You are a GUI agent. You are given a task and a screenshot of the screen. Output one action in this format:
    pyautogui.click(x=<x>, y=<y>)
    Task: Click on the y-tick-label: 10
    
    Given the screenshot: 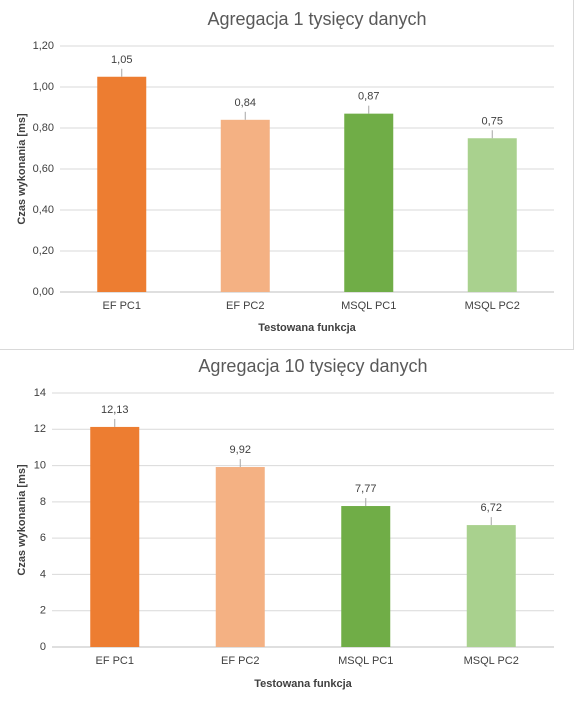 What is the action you would take?
    pyautogui.click(x=40, y=465)
    